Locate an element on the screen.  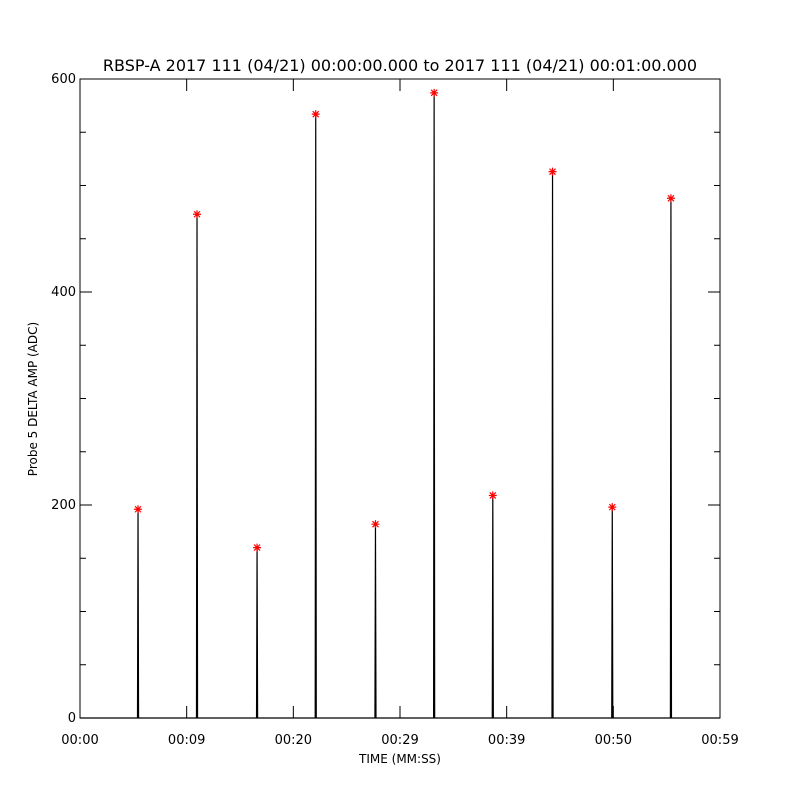
x-tick-label: 00:20 is located at coordinates (293, 740).